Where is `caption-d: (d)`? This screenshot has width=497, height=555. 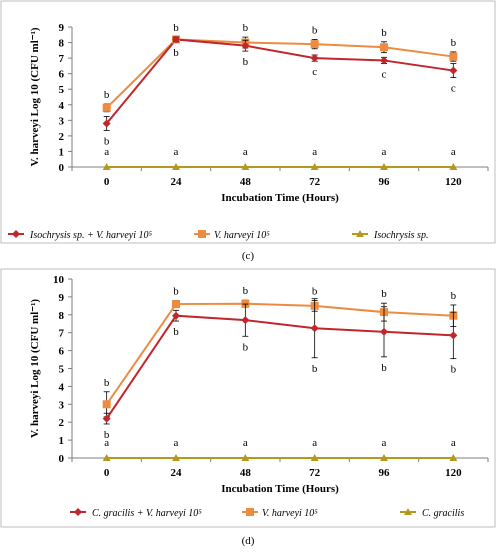 caption-d: (d) is located at coordinates (248, 541).